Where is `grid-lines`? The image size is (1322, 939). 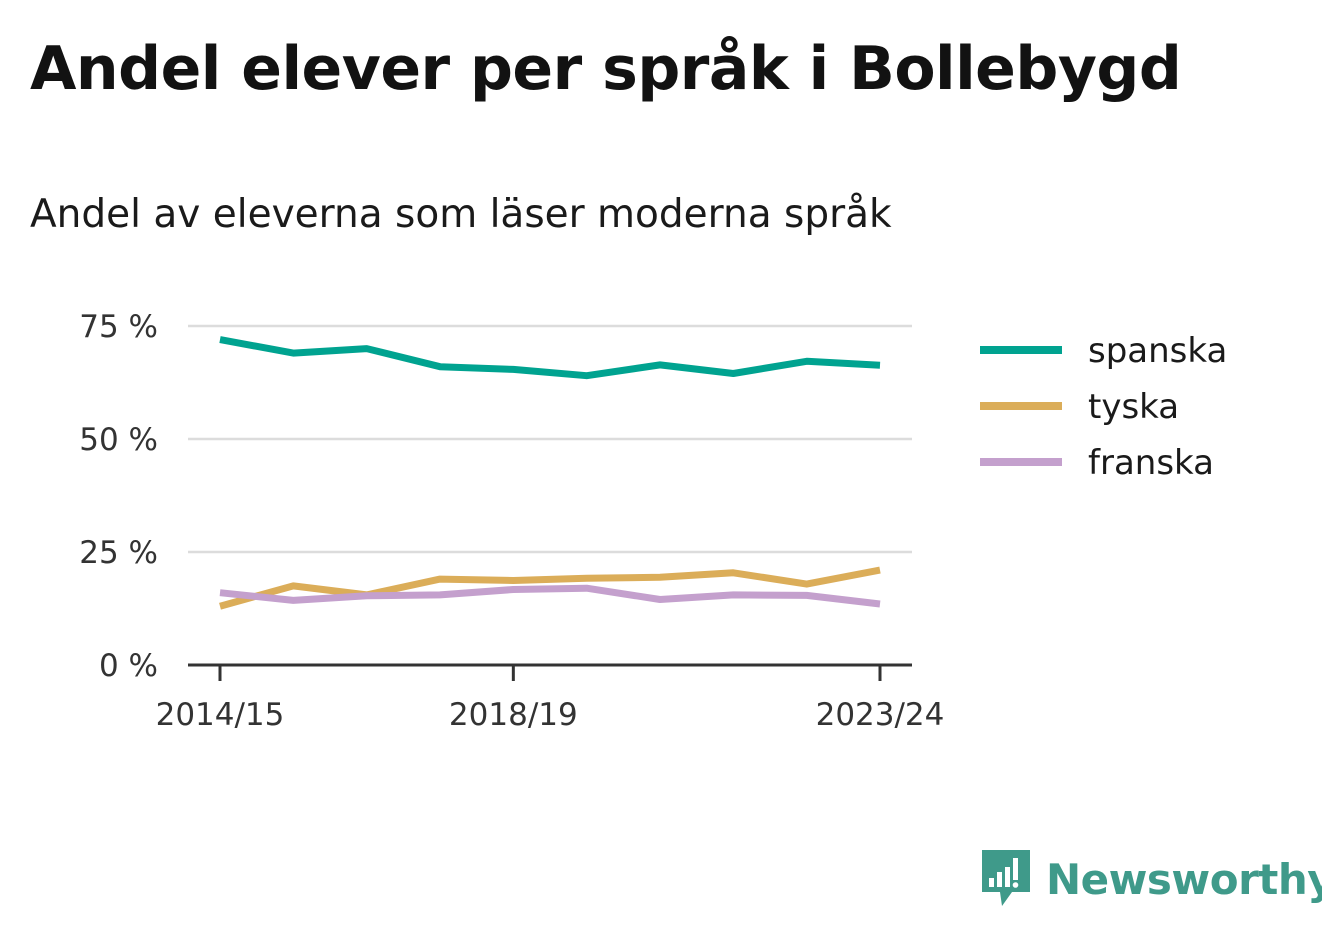
grid-lines is located at coordinates (550, 439).